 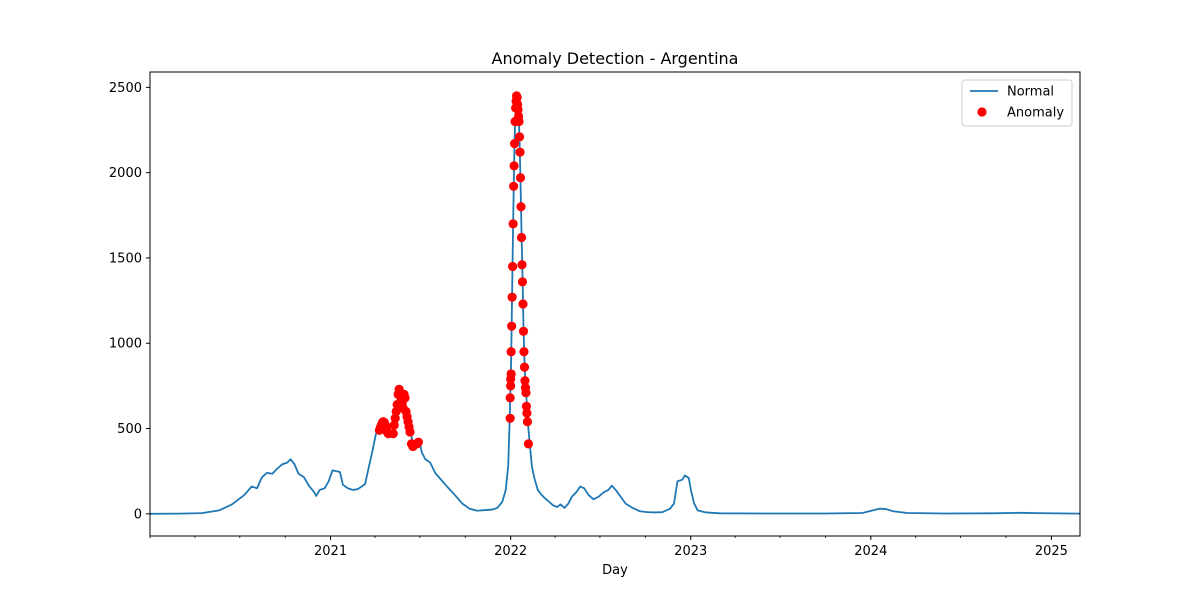 What do you see at coordinates (125, 258) in the screenshot?
I see `y-tick-label: 1500` at bounding box center [125, 258].